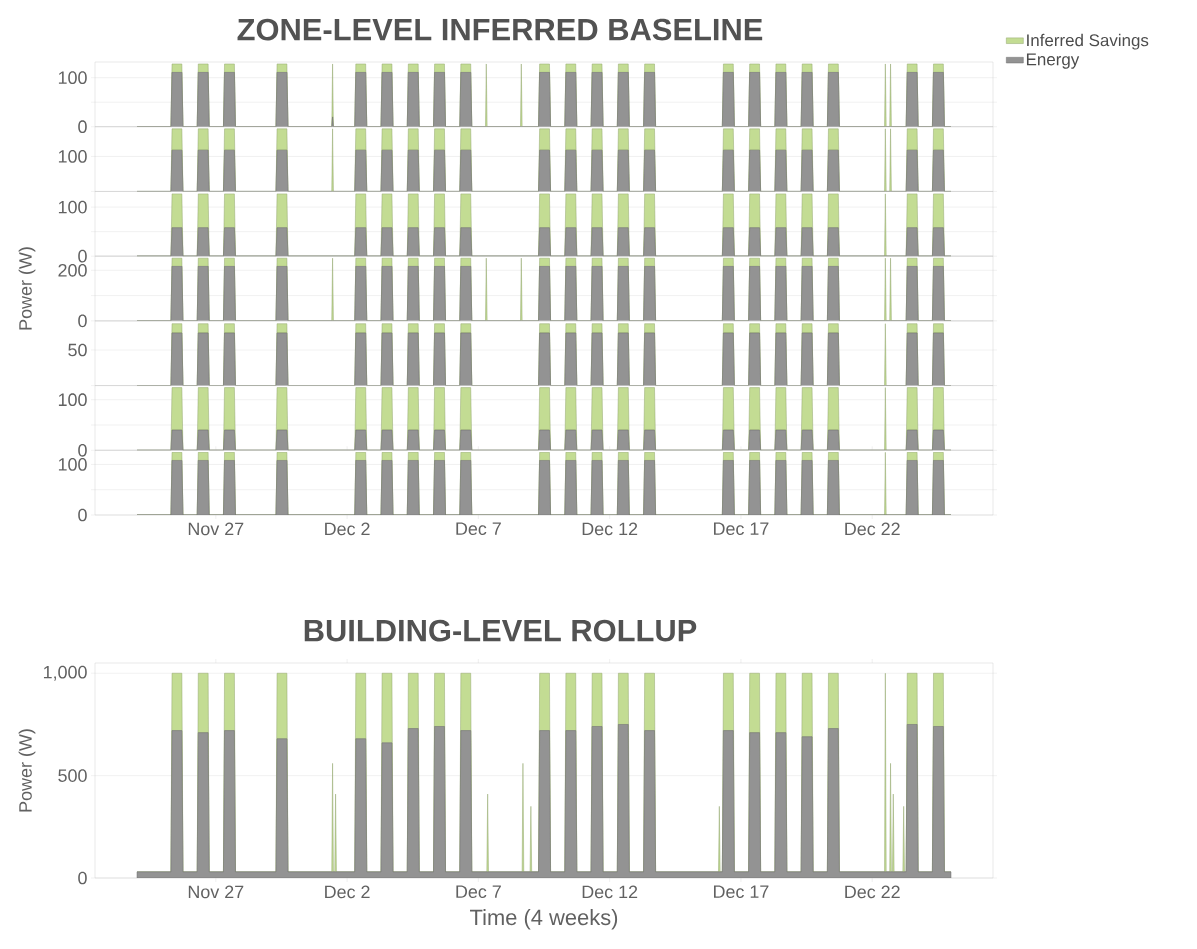 The width and height of the screenshot is (1197, 949). I want to click on y-tick-label: 200, so click(72, 270).